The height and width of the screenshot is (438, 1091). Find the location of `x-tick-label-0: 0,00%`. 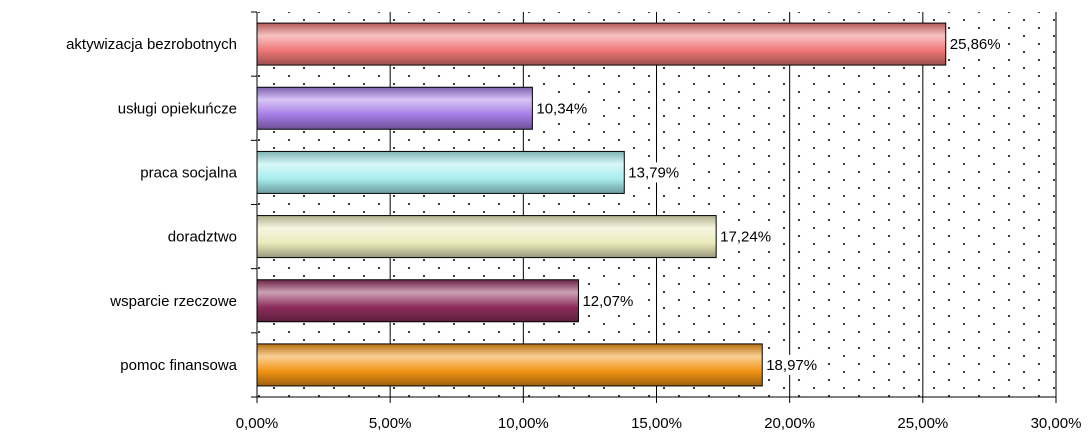

x-tick-label-0: 0,00% is located at coordinates (257, 423).